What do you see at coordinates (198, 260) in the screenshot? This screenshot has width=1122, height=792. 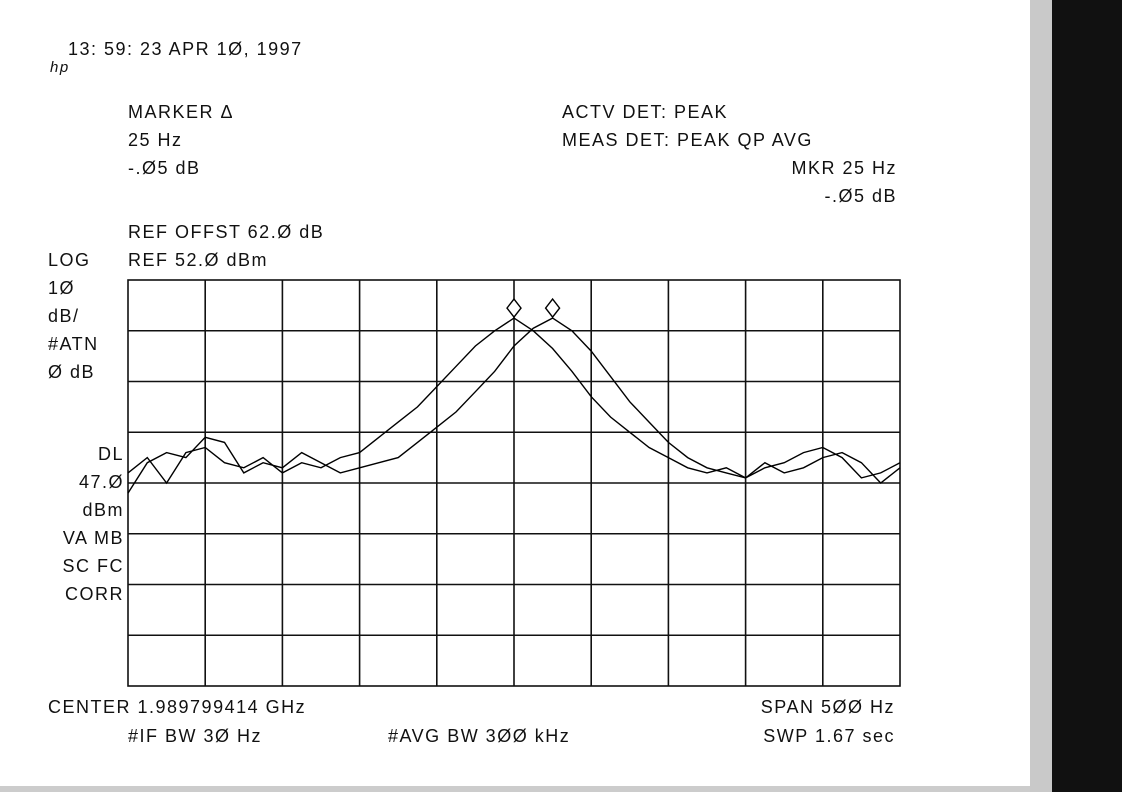 I see `ref-level: REF 52.Ø dBm` at bounding box center [198, 260].